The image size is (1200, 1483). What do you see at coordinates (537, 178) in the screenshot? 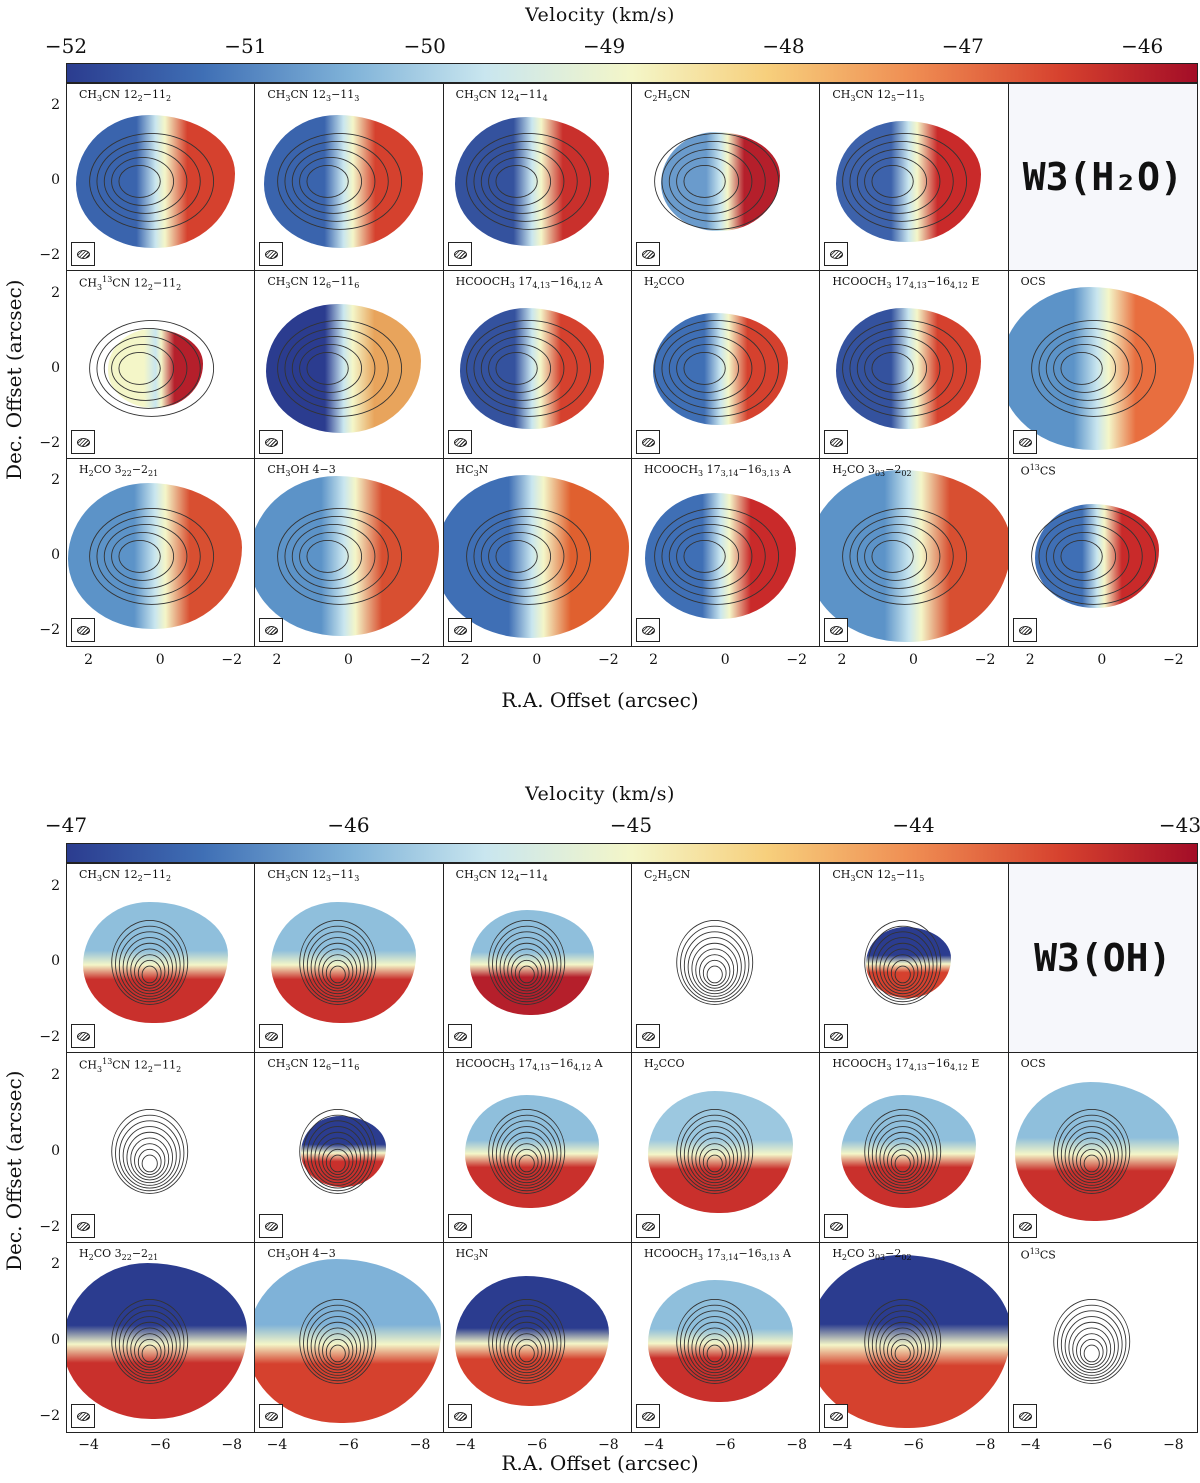
I see `channel-panel: CH3CN 124−114` at bounding box center [537, 178].